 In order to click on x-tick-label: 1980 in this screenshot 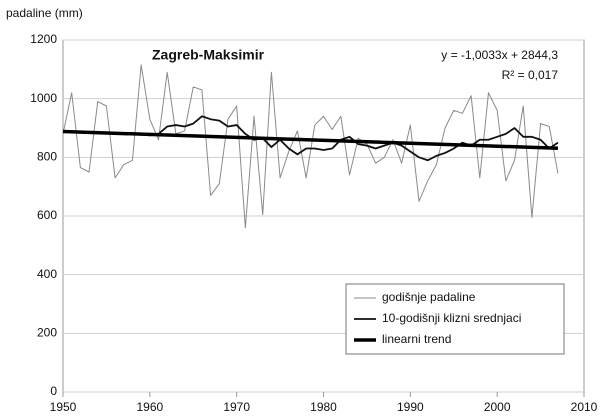, I will do `click(323, 407)`.